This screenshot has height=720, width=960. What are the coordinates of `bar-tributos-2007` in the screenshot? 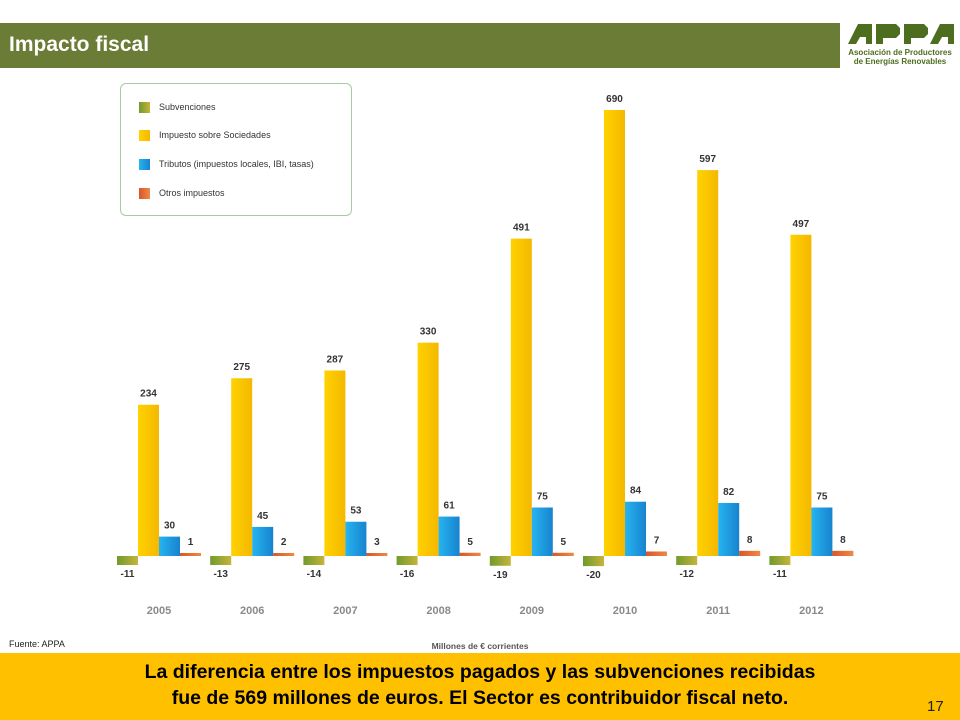 It's located at (356, 538).